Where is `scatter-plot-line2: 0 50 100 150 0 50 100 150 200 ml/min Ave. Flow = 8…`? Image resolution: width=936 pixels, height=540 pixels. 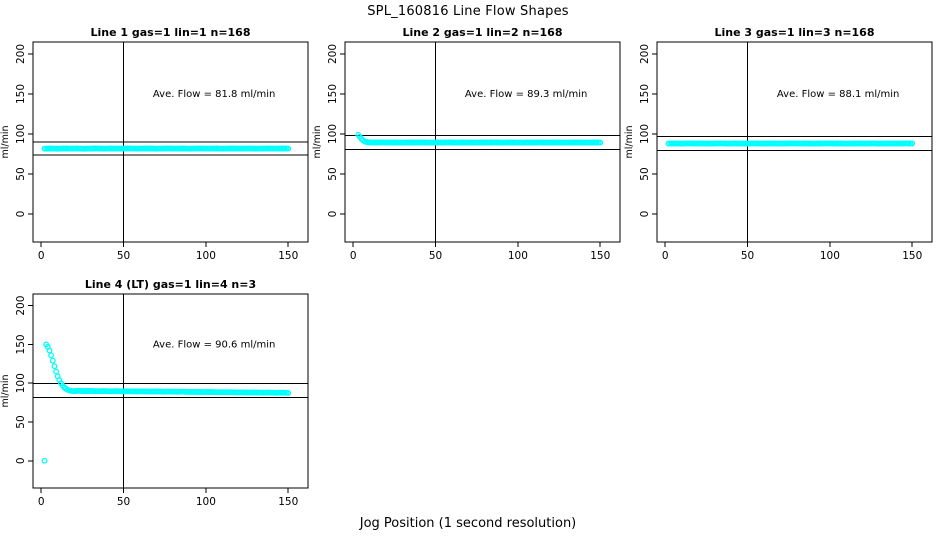
scatter-plot-line2: 0 50 100 150 0 50 100 150 200 ml/min Ave. Flow = 8… is located at coordinates (466, 151).